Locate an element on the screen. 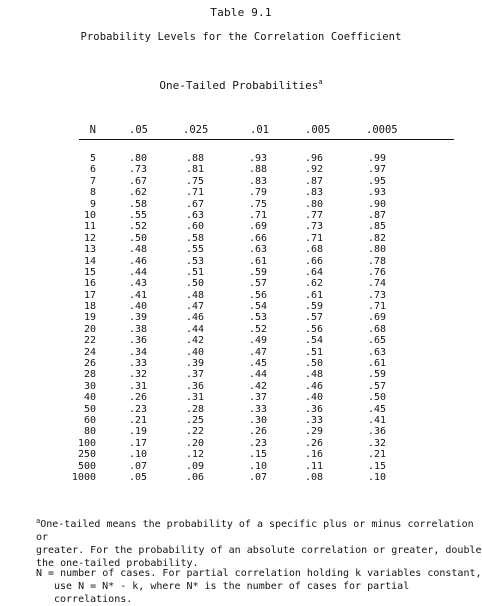  cell-05: .38 is located at coordinates (138, 329).